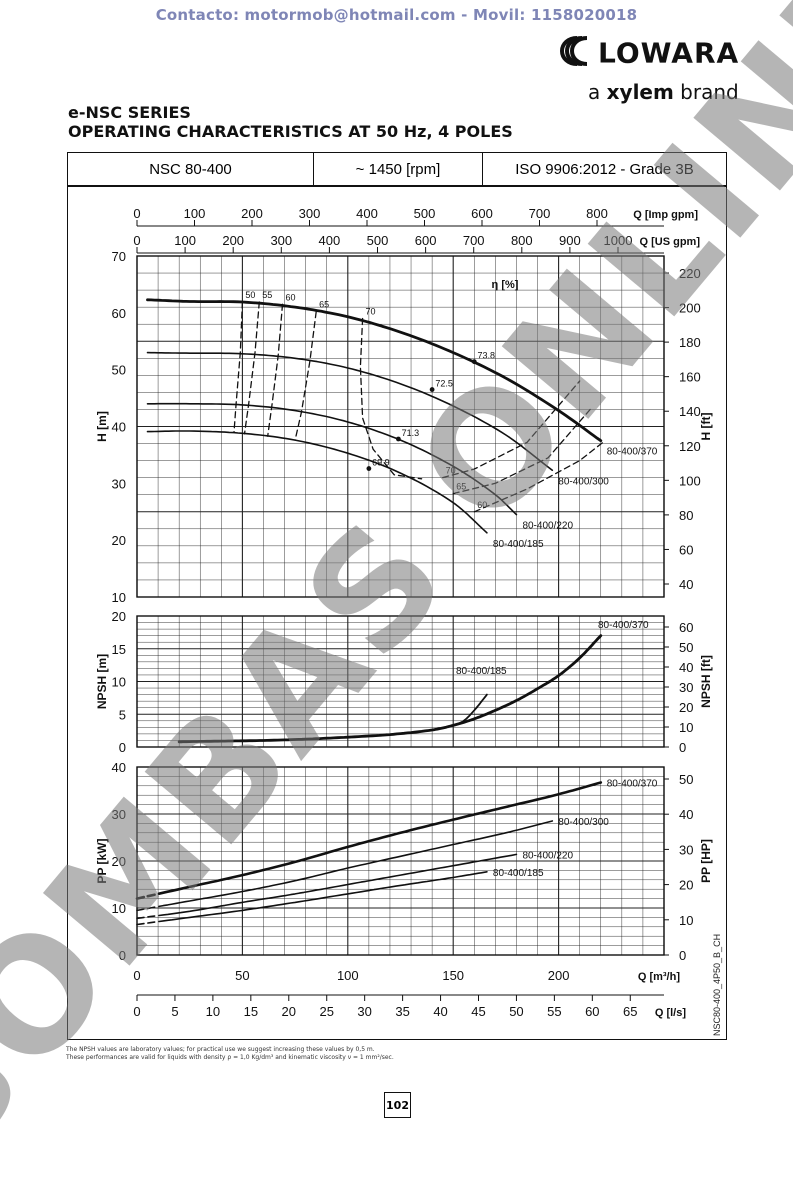 This screenshot has width=793, height=1198. I want to click on imp-tick-label: 700, so click(540, 213).